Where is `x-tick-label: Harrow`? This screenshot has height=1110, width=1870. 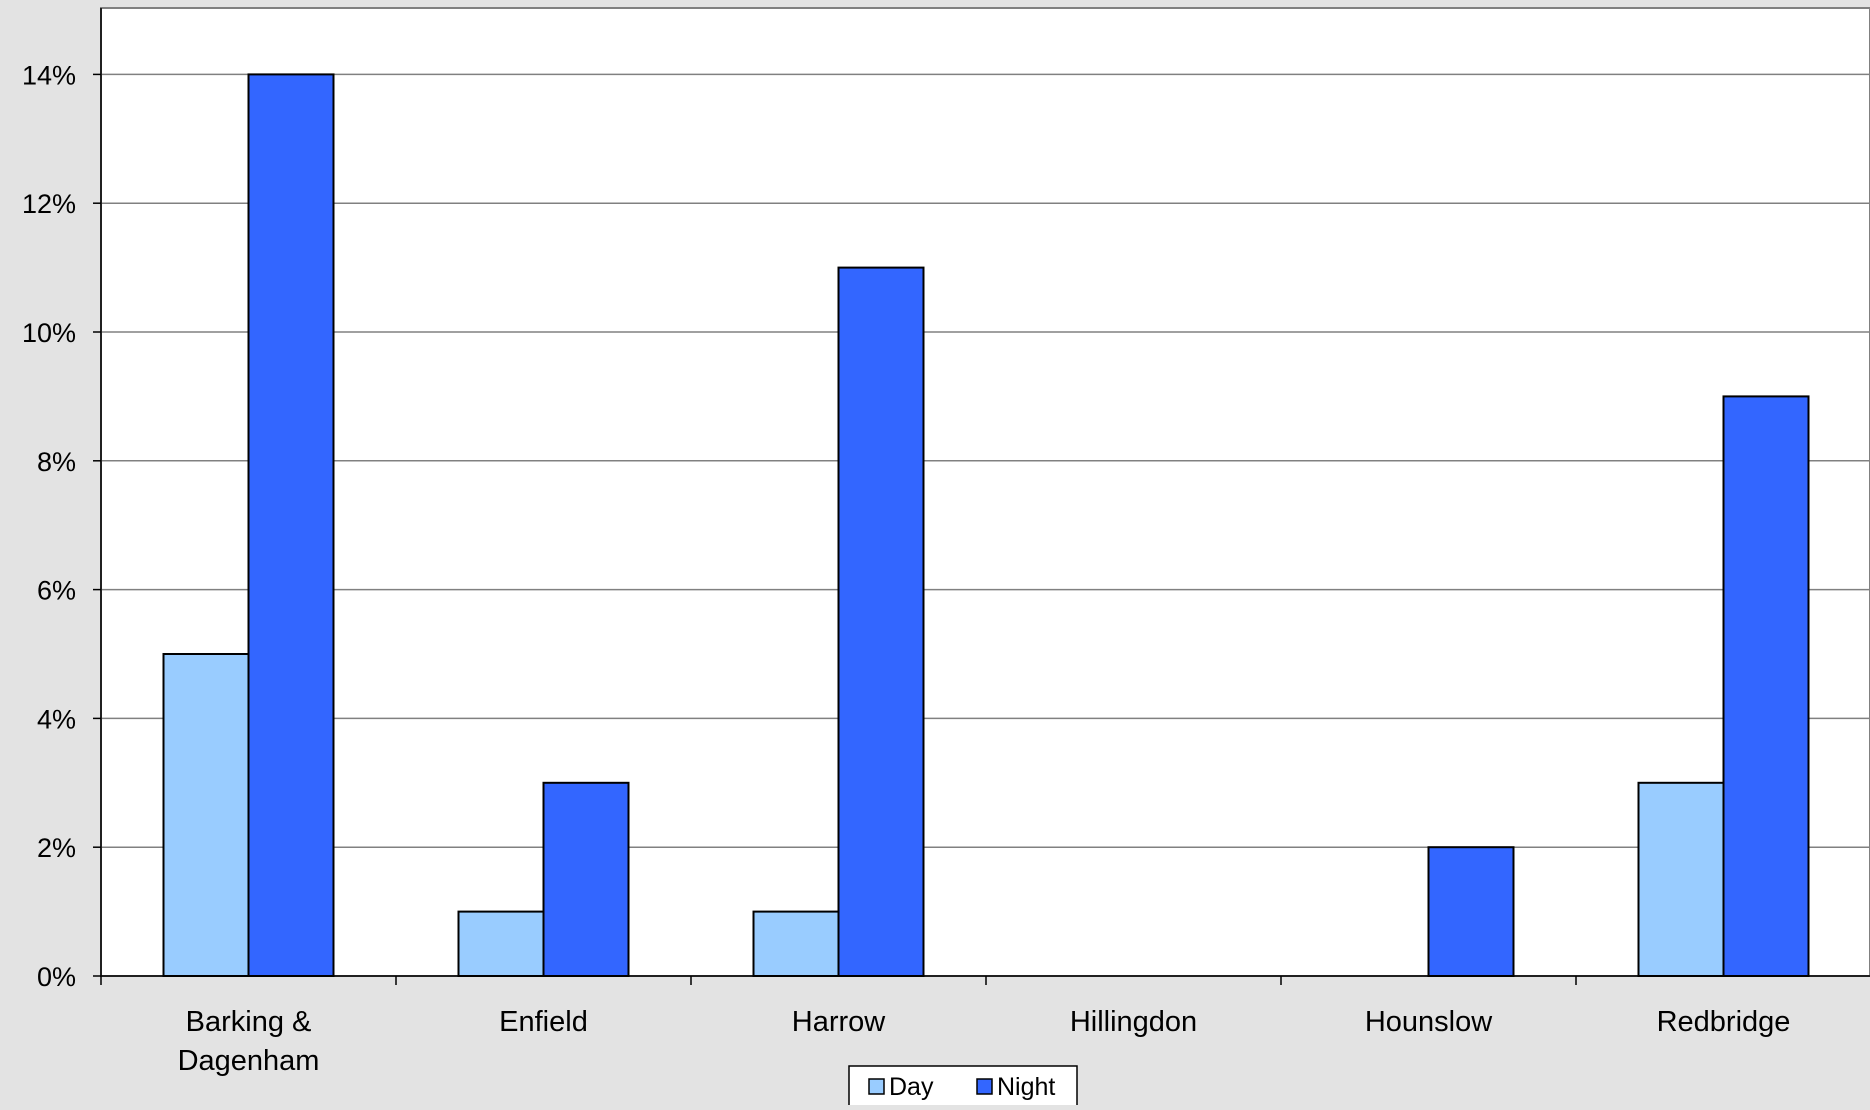
x-tick-label: Harrow is located at coordinates (839, 1022).